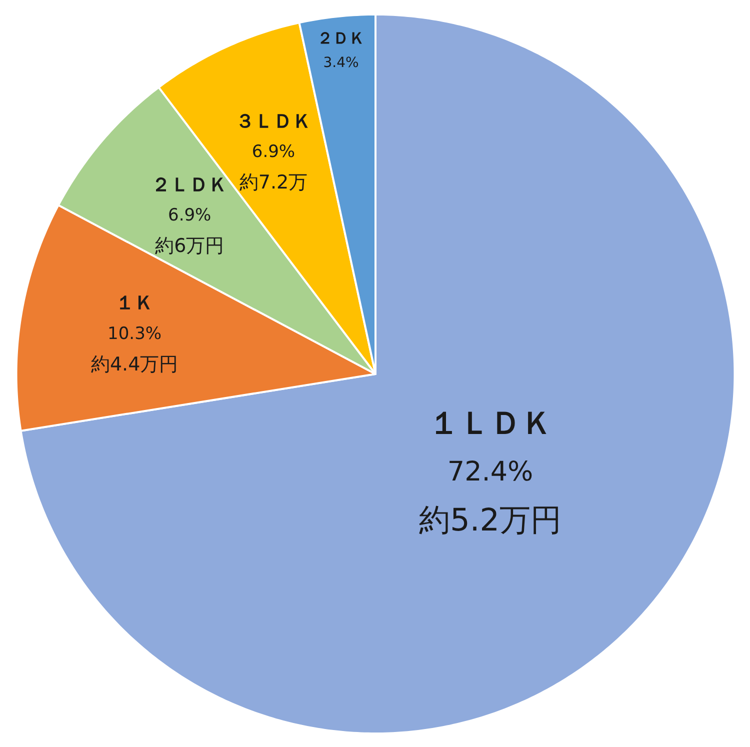 Image resolution: width=750 pixels, height=747 pixels. I want to click on text: 約5.2万円, so click(490, 520).